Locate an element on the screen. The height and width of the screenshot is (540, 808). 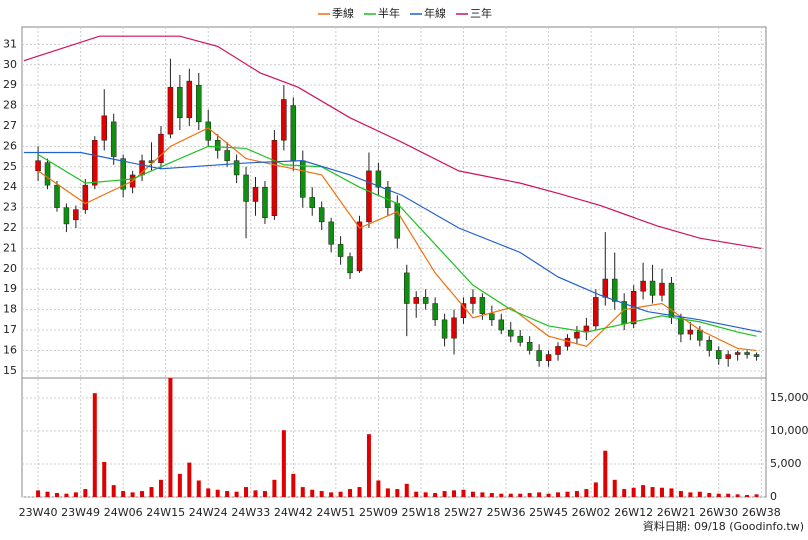
x-tick-label: 24W06 is located at coordinates (123, 512).